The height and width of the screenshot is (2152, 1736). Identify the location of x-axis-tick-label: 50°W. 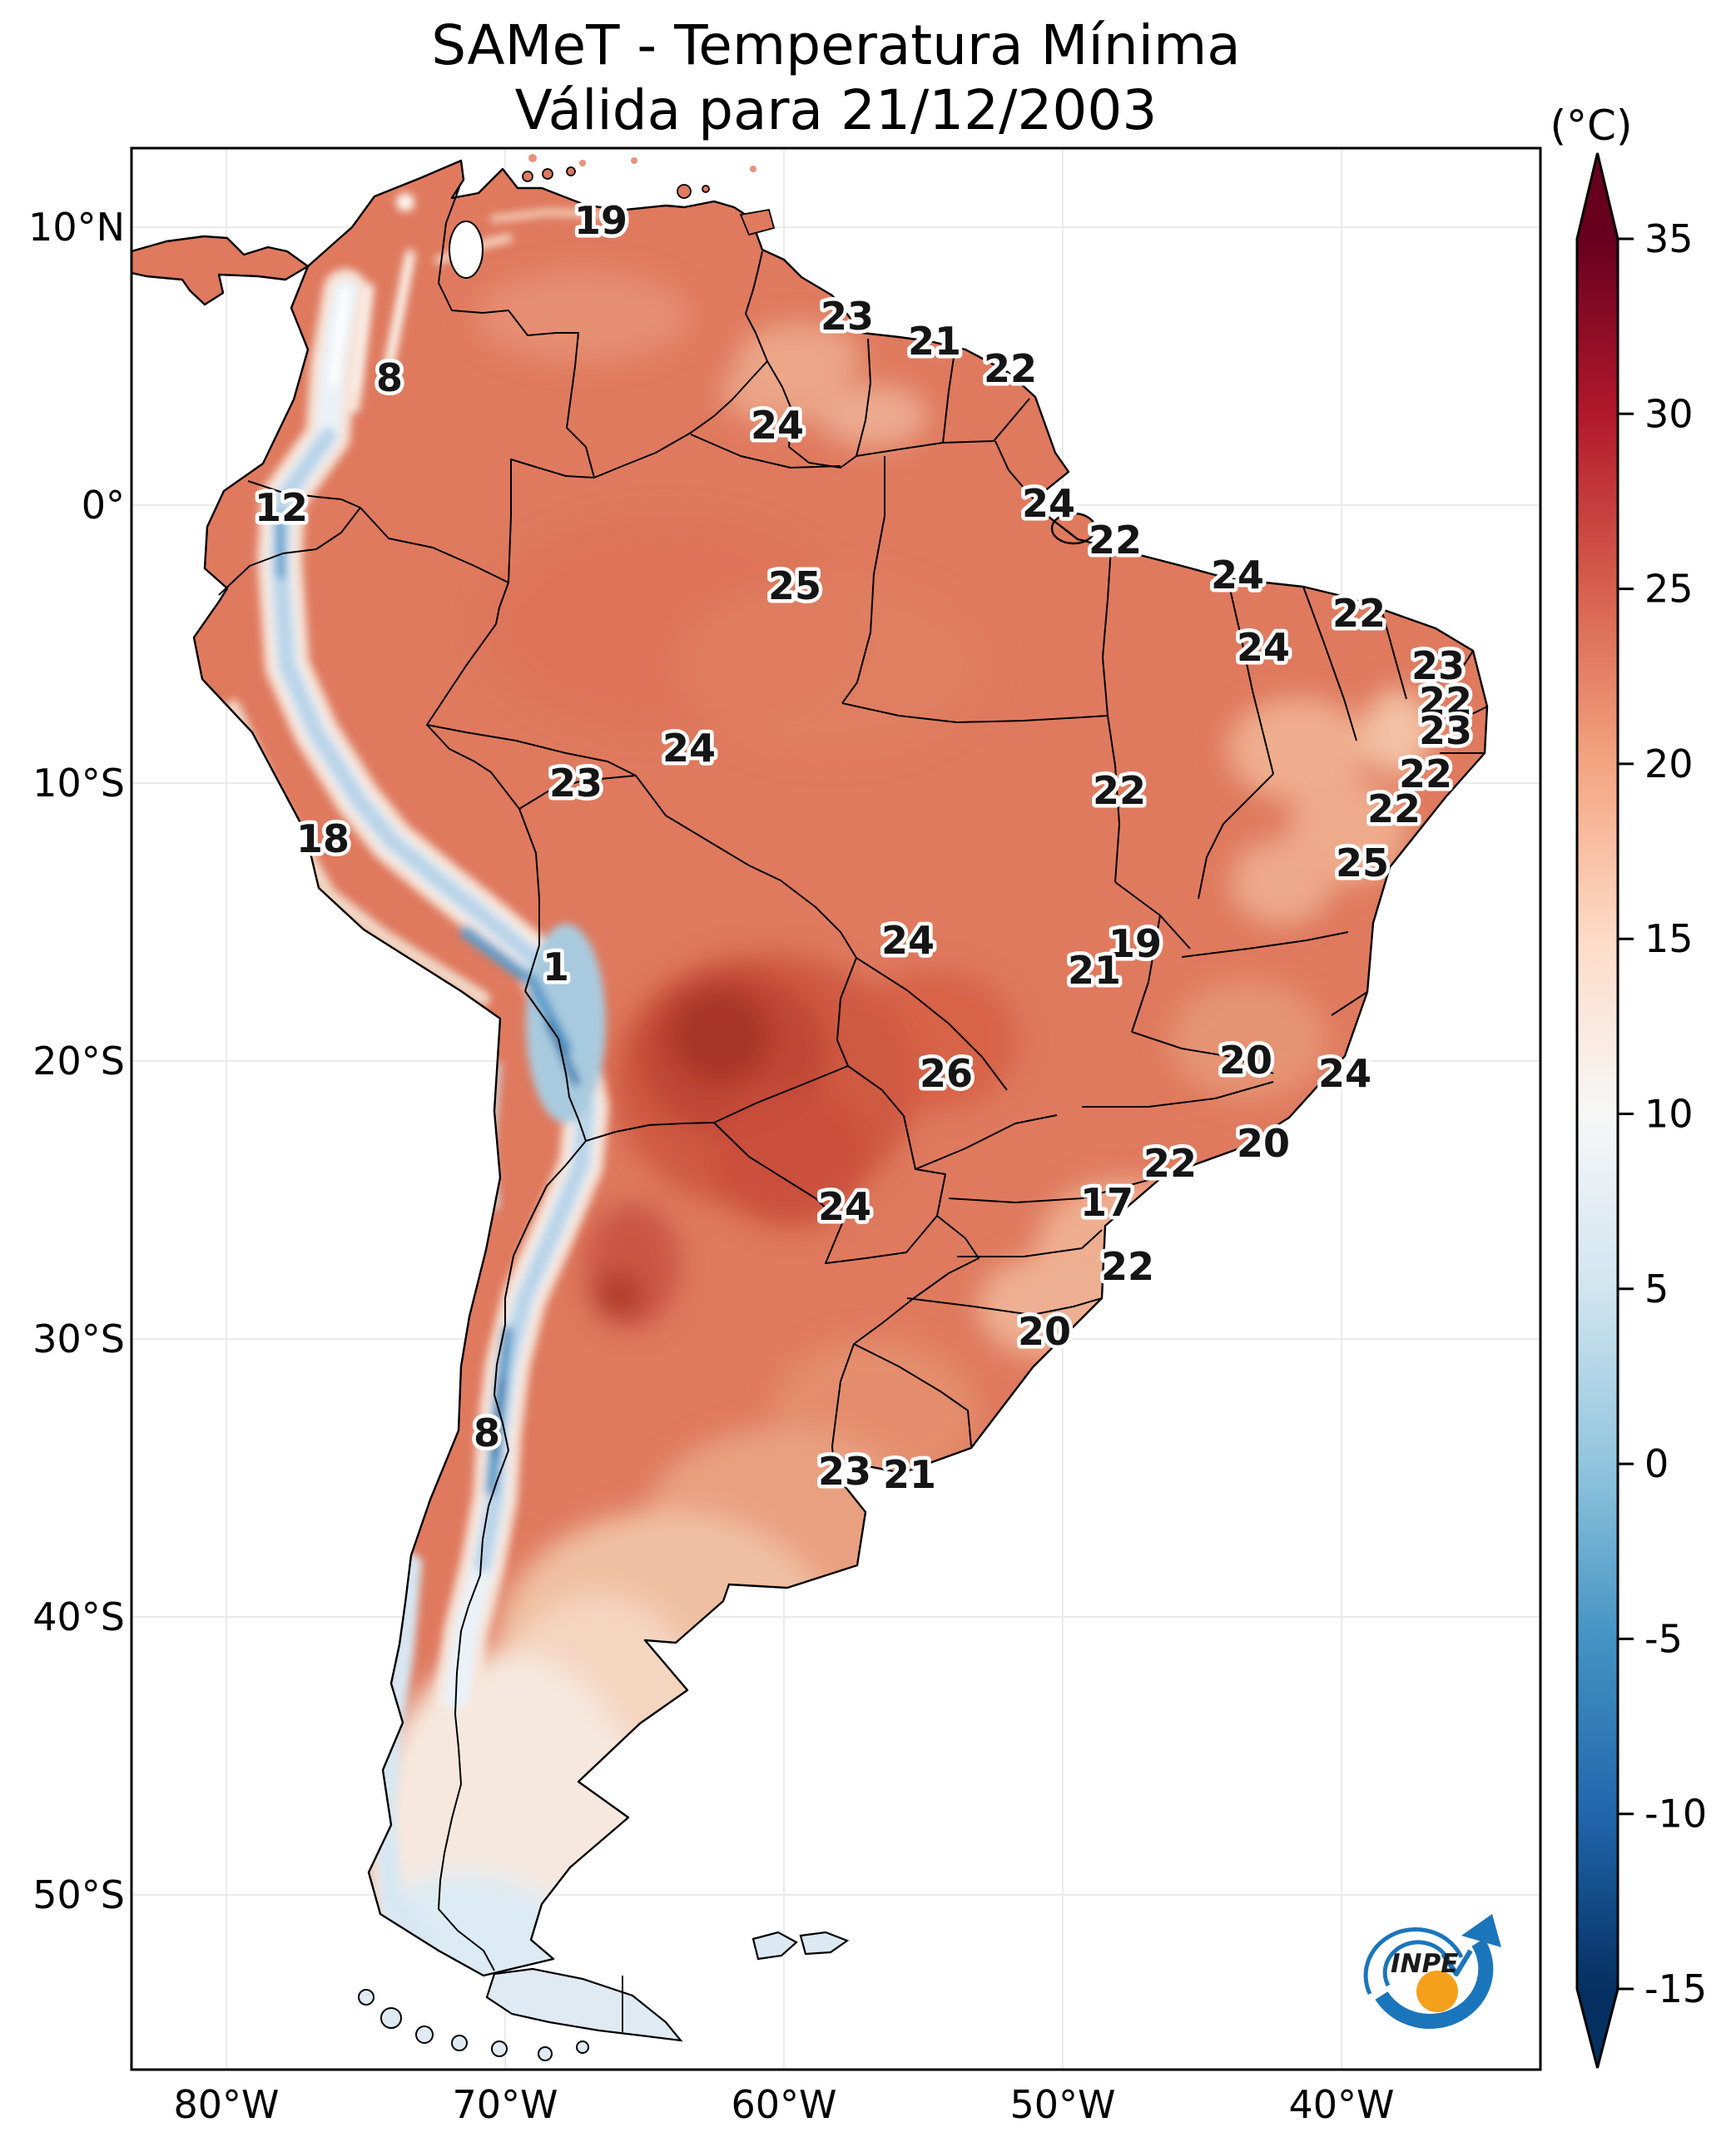
(1062, 2104).